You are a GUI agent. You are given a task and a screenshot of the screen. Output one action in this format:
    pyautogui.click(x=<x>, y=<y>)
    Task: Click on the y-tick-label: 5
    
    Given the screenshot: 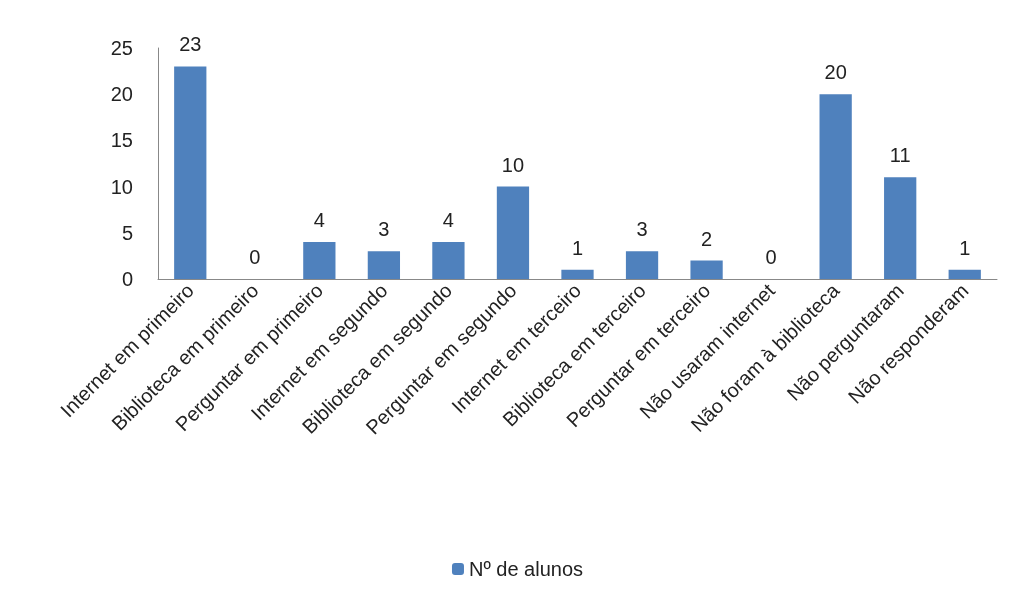 What is the action you would take?
    pyautogui.click(x=127, y=232)
    